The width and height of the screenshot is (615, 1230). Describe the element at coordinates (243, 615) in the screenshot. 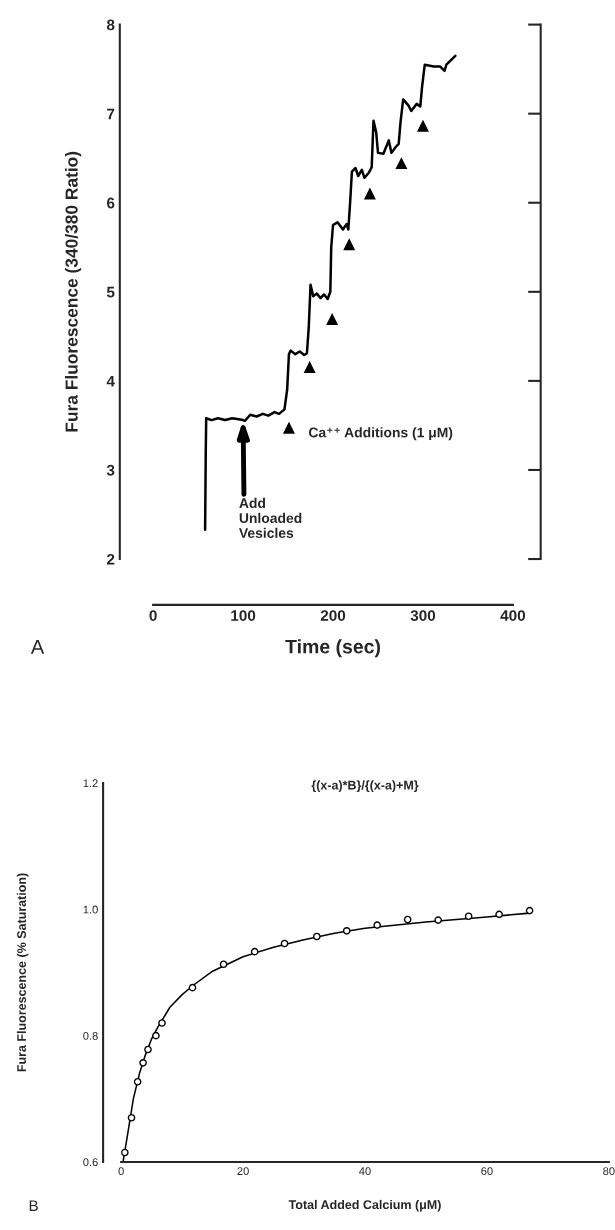

I see `x-tick-label: 100` at that location.